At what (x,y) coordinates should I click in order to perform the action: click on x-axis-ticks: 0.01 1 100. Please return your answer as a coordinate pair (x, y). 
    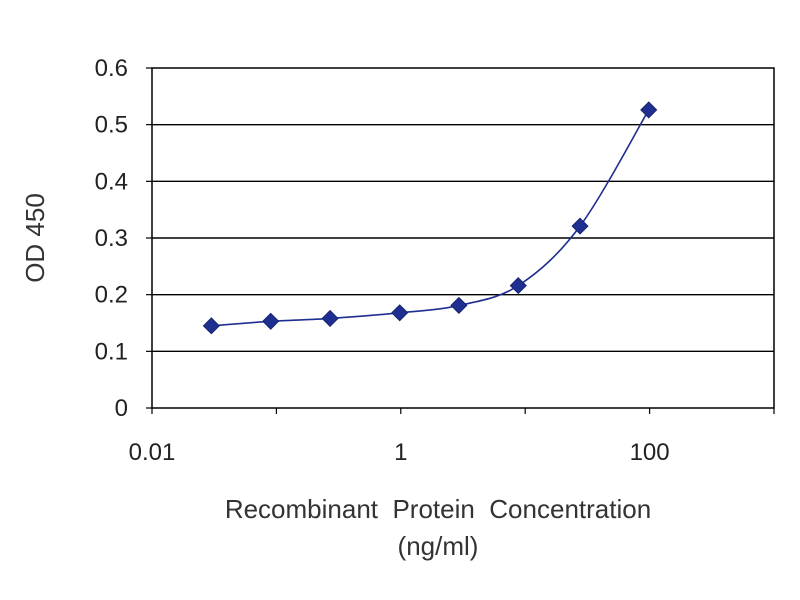
    Looking at the image, I should click on (452, 437).